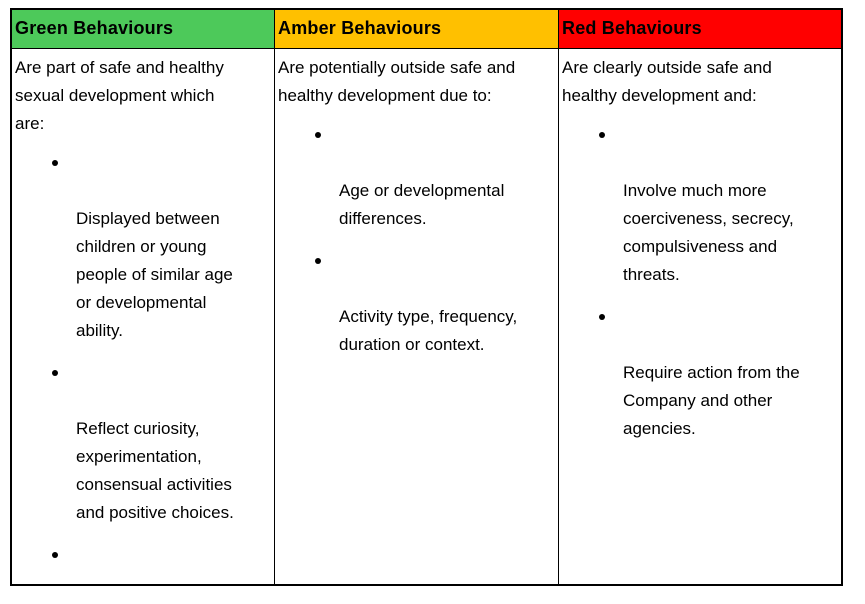 This screenshot has width=865, height=604. I want to click on green-header-label: Green Behaviours, so click(94, 27).